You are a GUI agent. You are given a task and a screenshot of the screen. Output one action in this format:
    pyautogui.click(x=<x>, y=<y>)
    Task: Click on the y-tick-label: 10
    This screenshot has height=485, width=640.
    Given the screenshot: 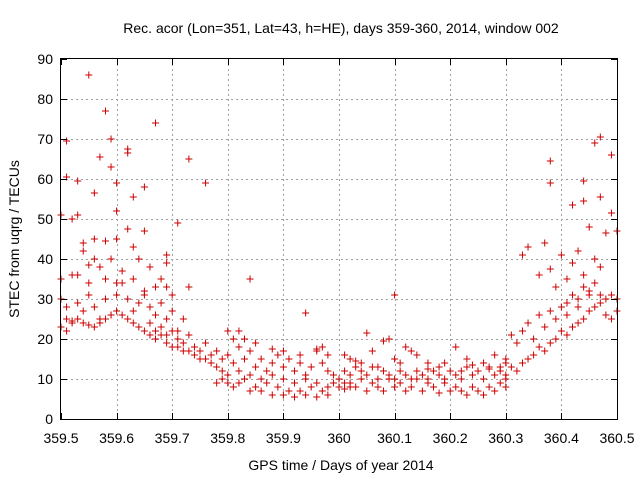 What is the action you would take?
    pyautogui.click(x=45, y=379)
    